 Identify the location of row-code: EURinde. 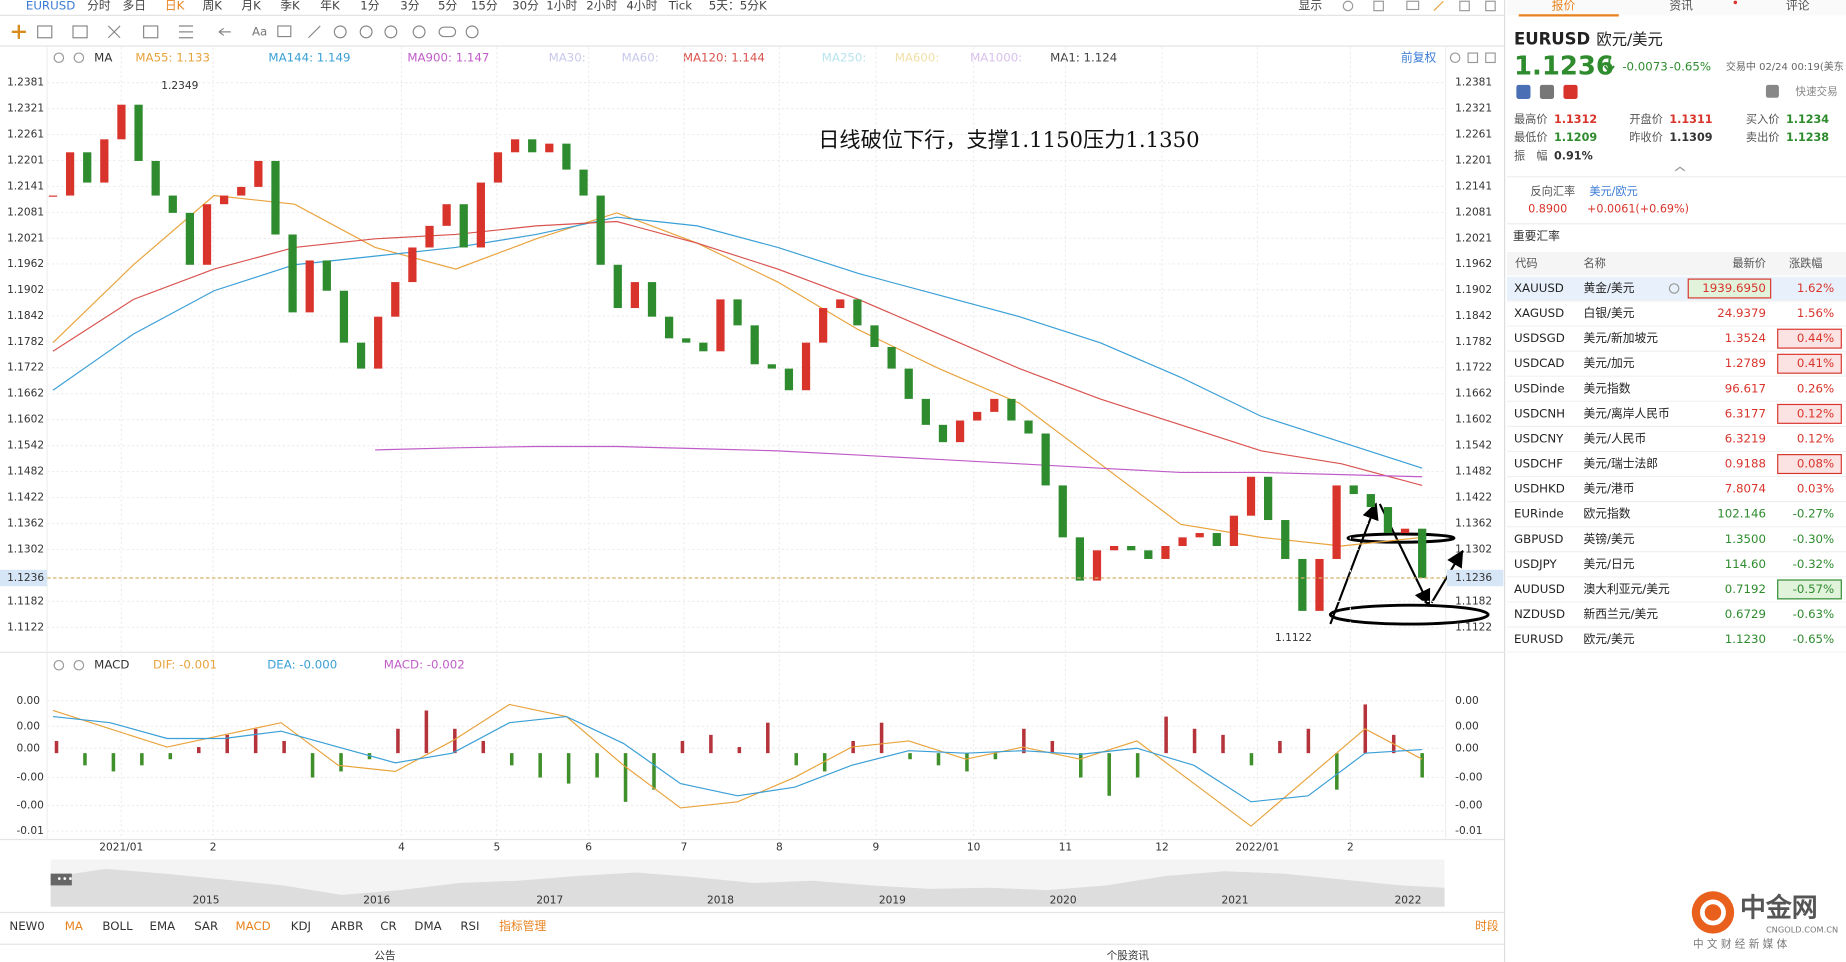
(1539, 514).